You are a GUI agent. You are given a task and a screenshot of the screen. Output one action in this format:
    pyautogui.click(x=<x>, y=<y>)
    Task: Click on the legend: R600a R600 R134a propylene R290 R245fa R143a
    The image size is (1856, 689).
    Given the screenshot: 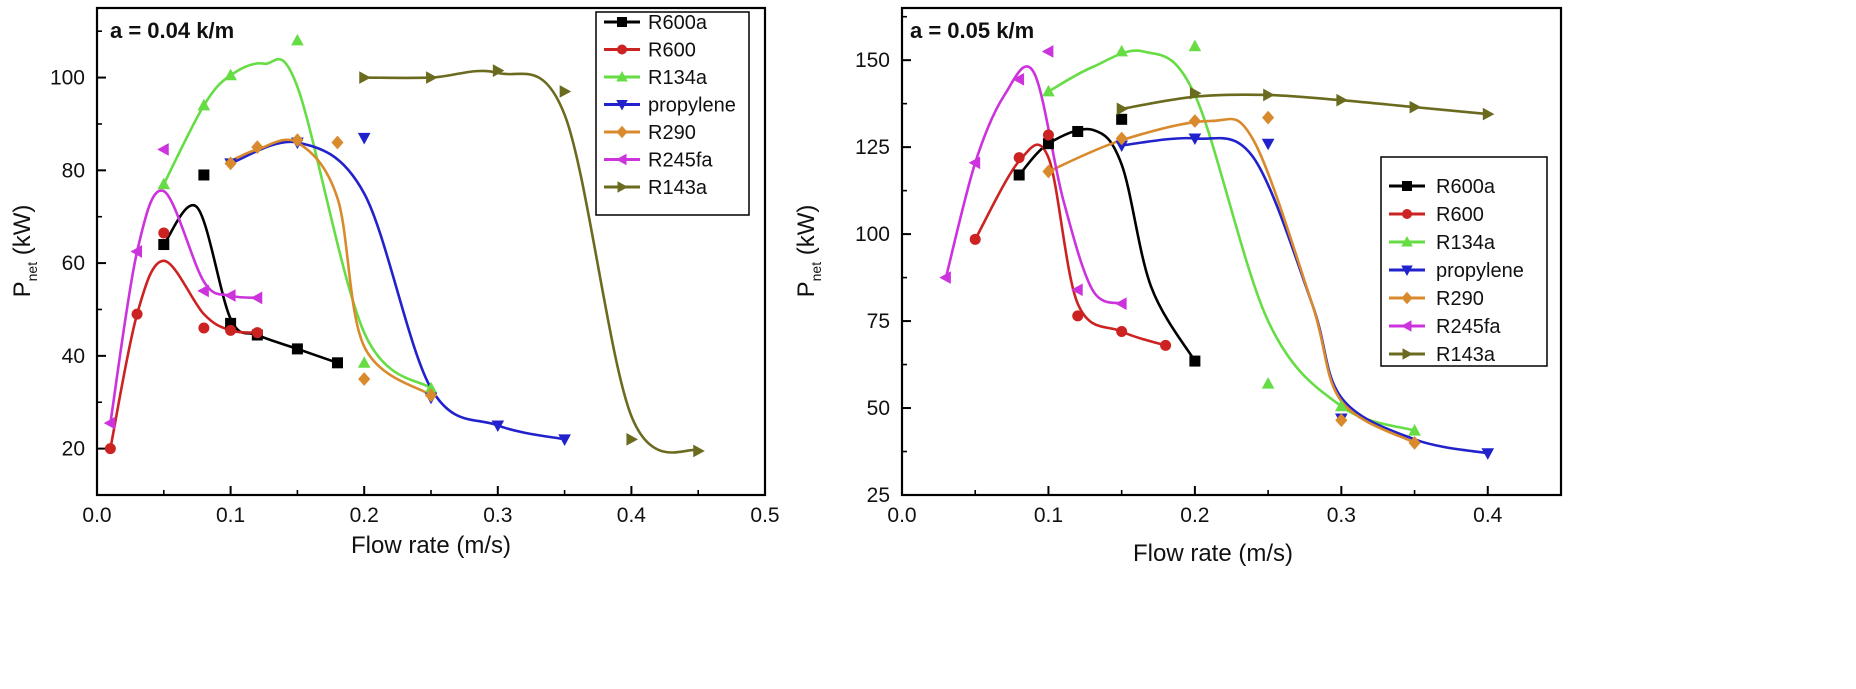 What is the action you would take?
    pyautogui.click(x=1464, y=261)
    